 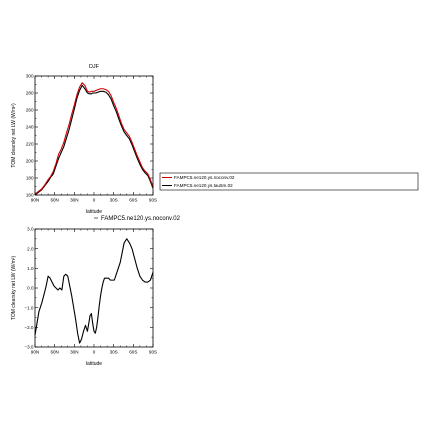 I want to click on y-tick-label: 200, so click(x=30, y=161).